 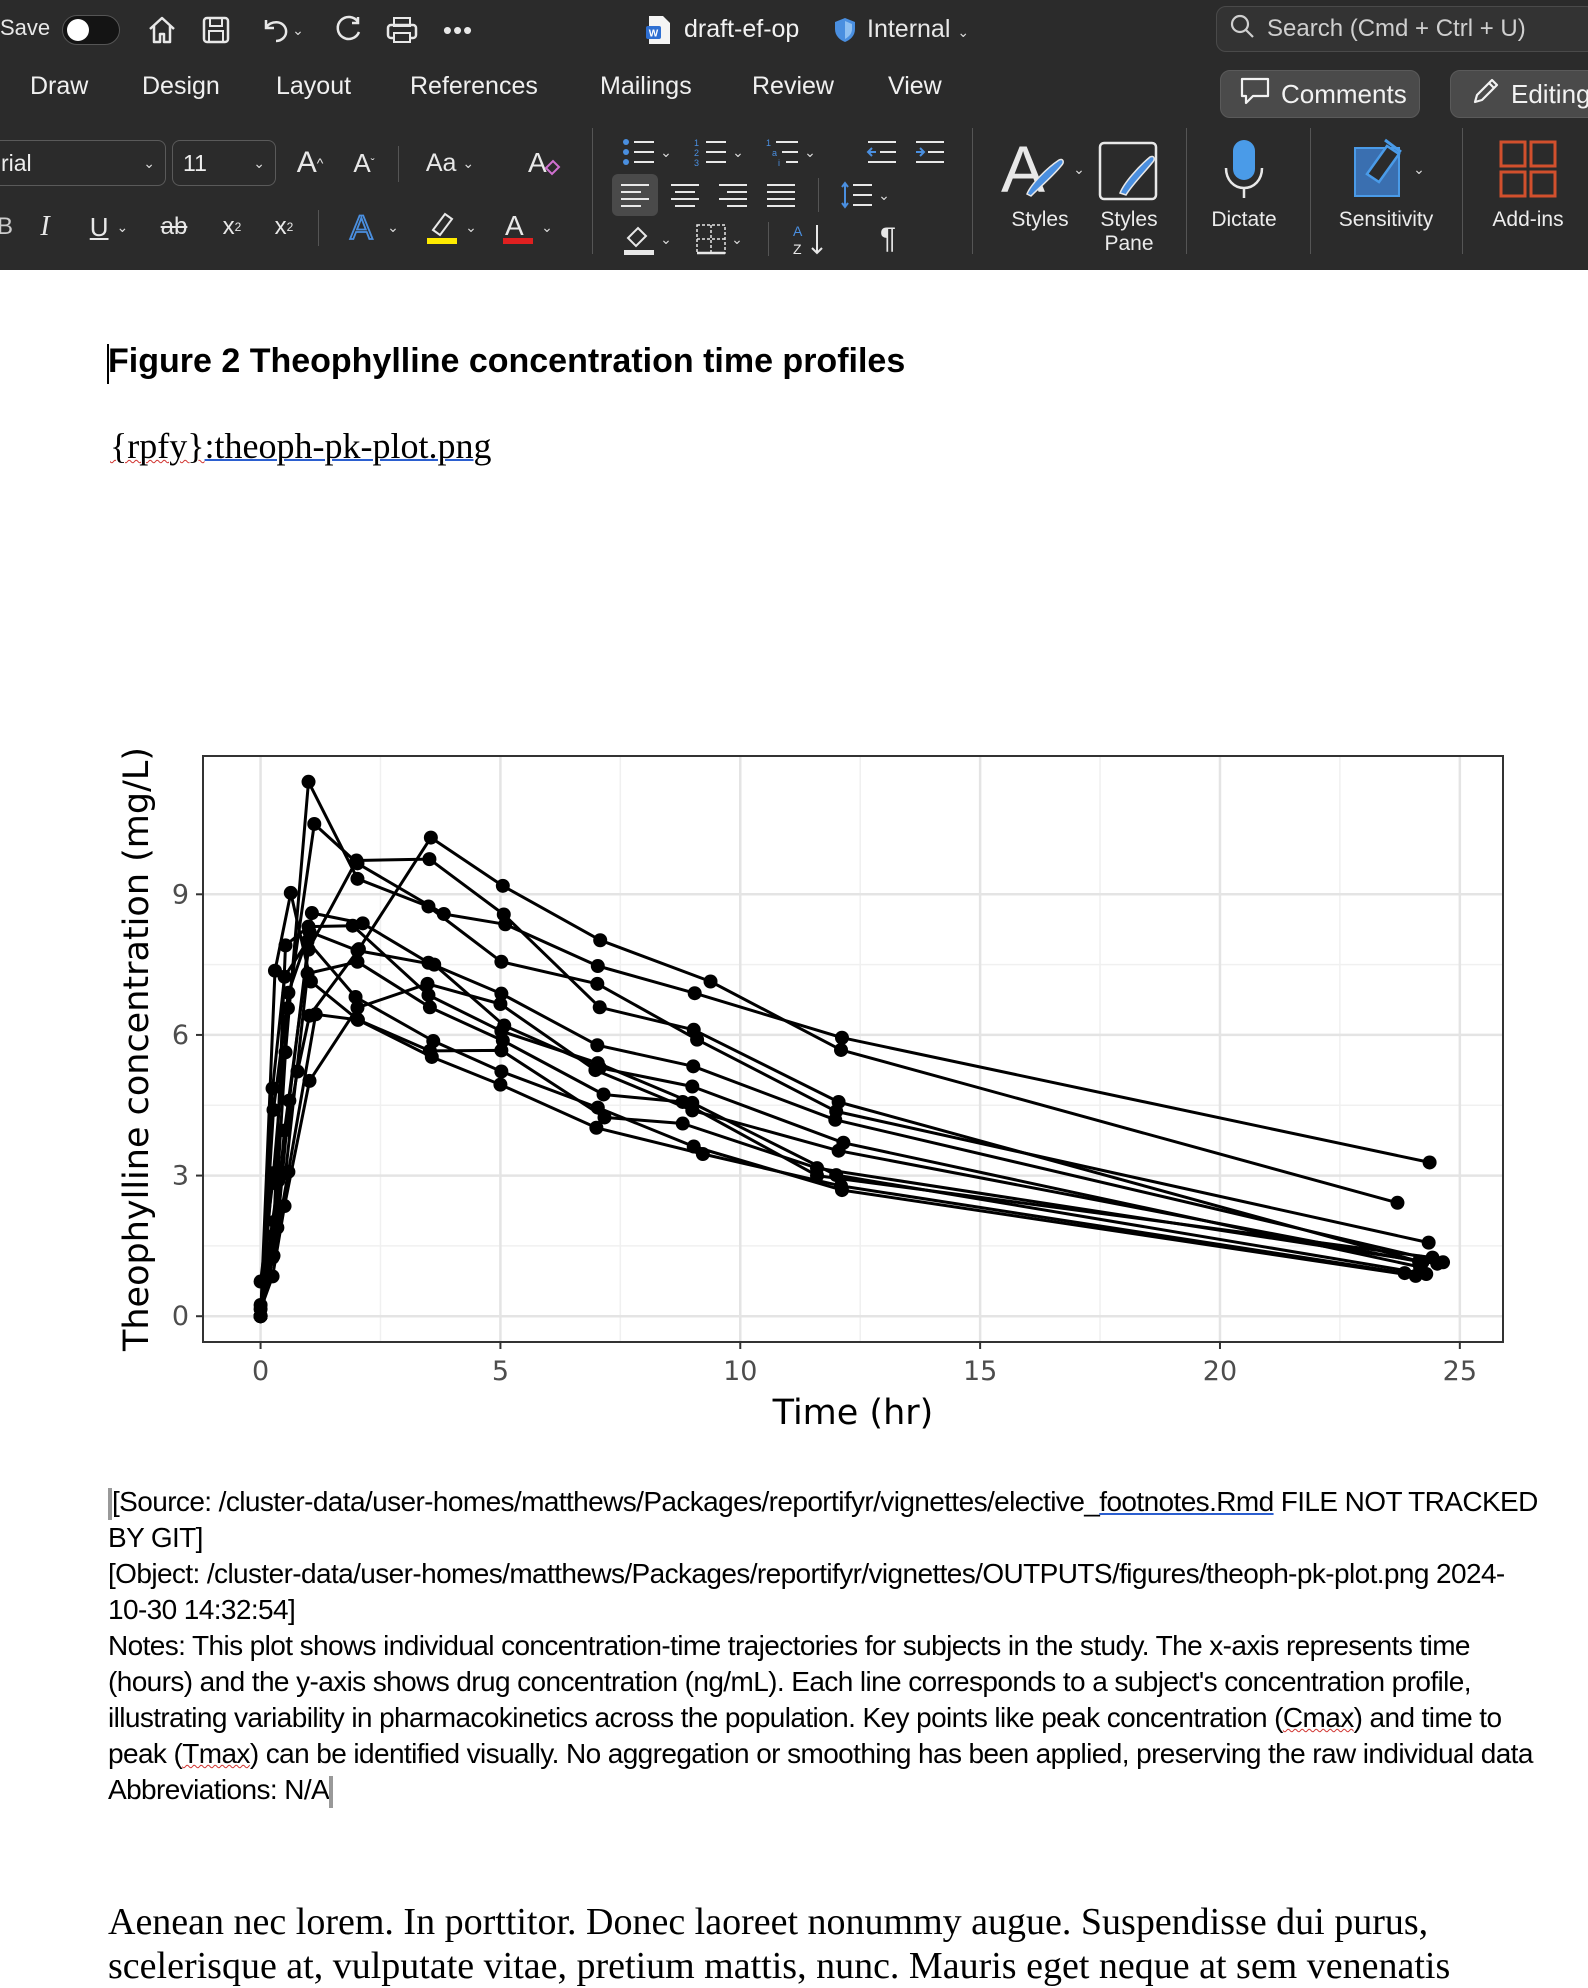 I want to click on shading-icon: ⌄, so click(x=647, y=239).